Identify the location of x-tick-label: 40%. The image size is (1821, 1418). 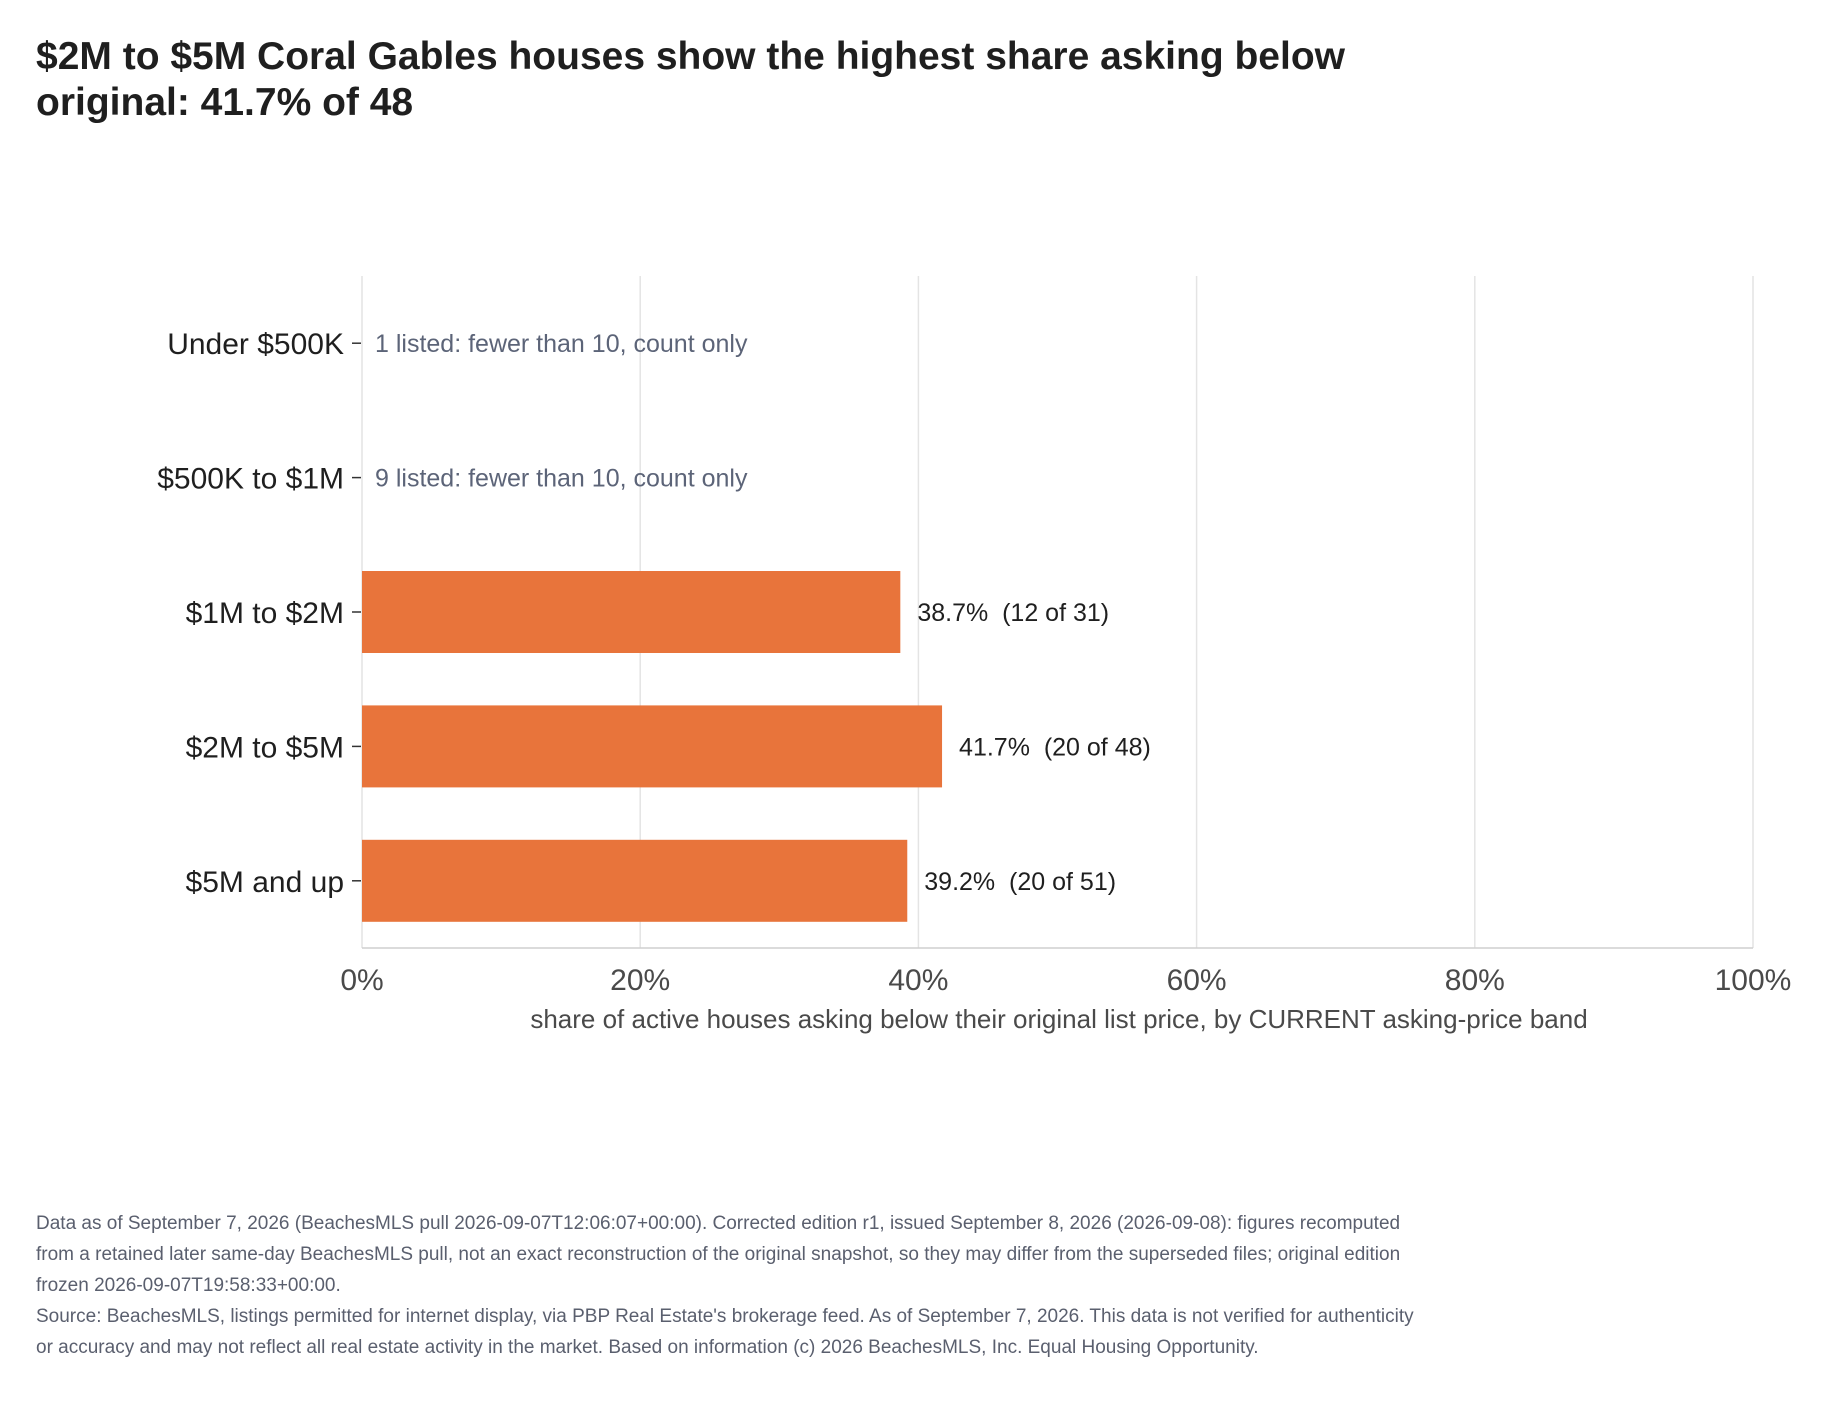
(918, 980).